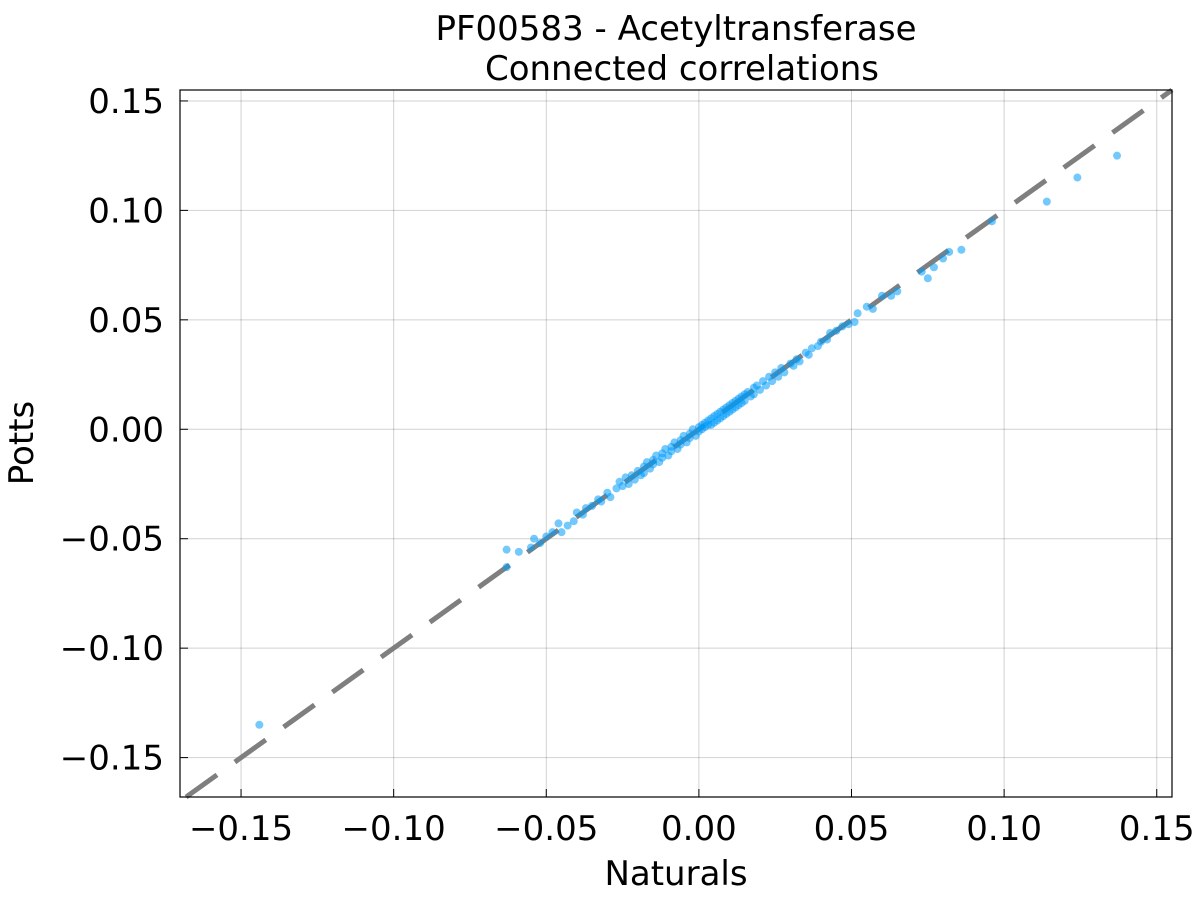 The height and width of the screenshot is (900, 1200). What do you see at coordinates (241, 829) in the screenshot?
I see `x-tick-label: −0.15` at bounding box center [241, 829].